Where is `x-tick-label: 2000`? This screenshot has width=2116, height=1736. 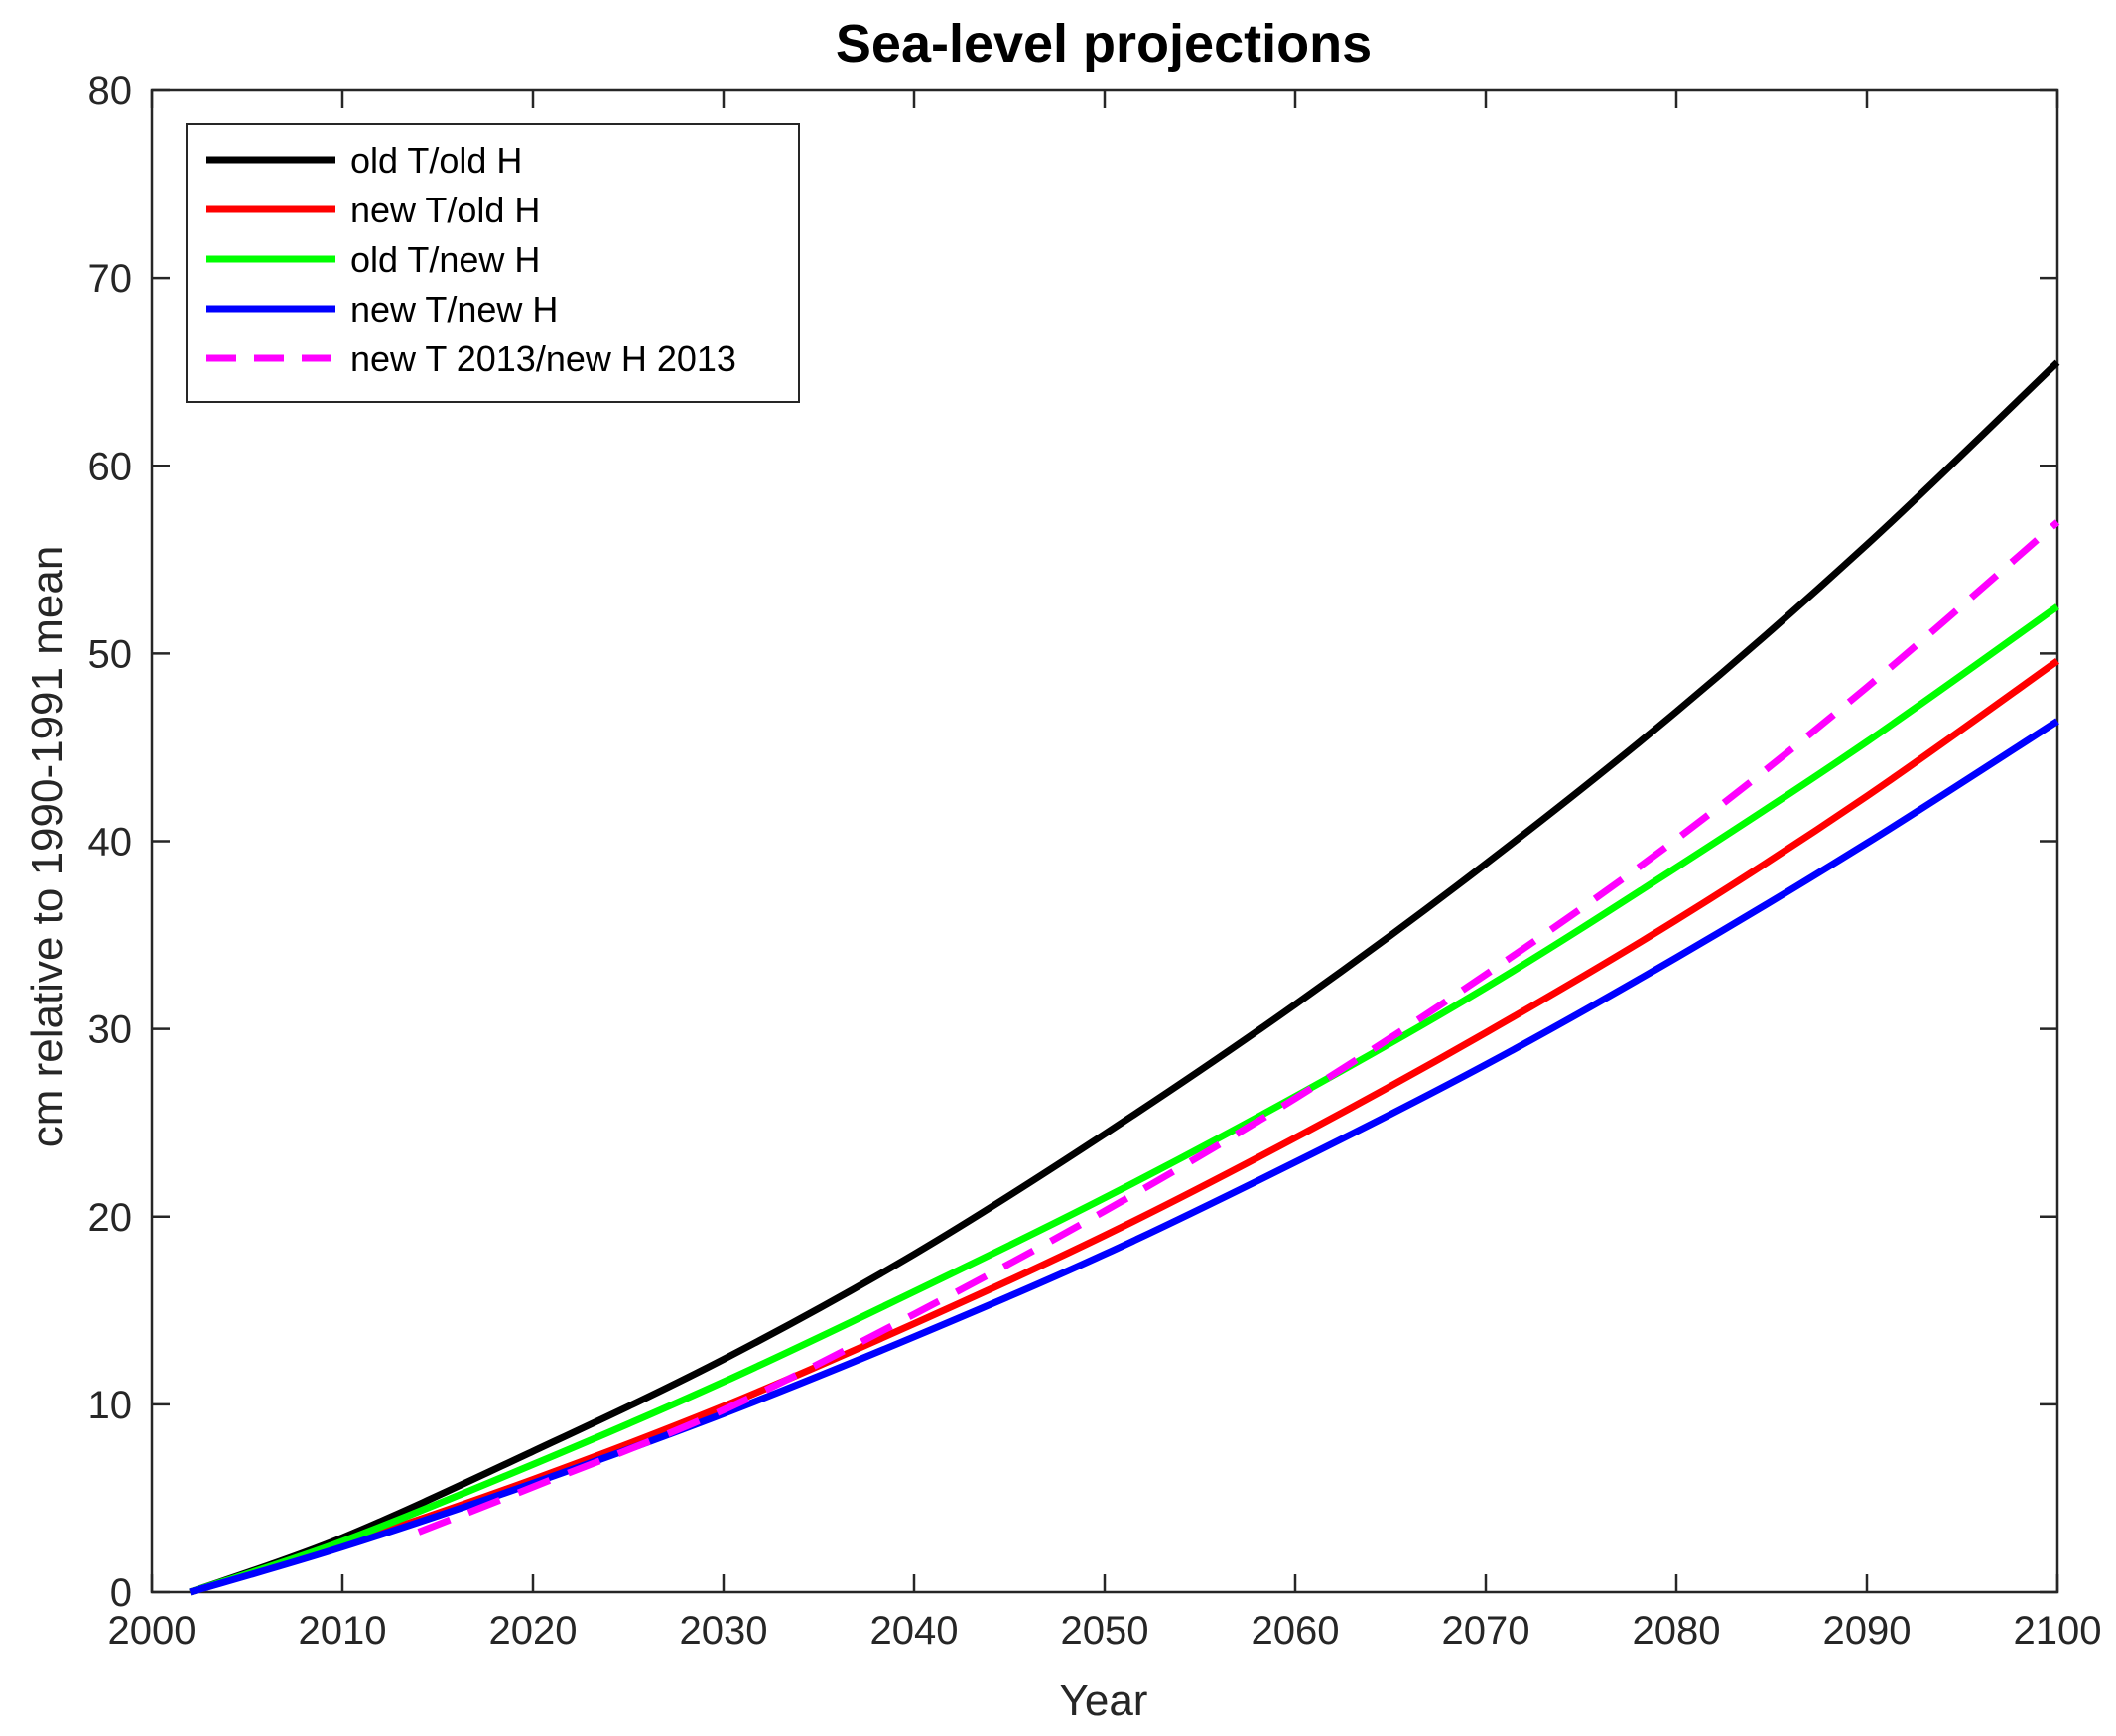
x-tick-label: 2000 is located at coordinates (152, 1631).